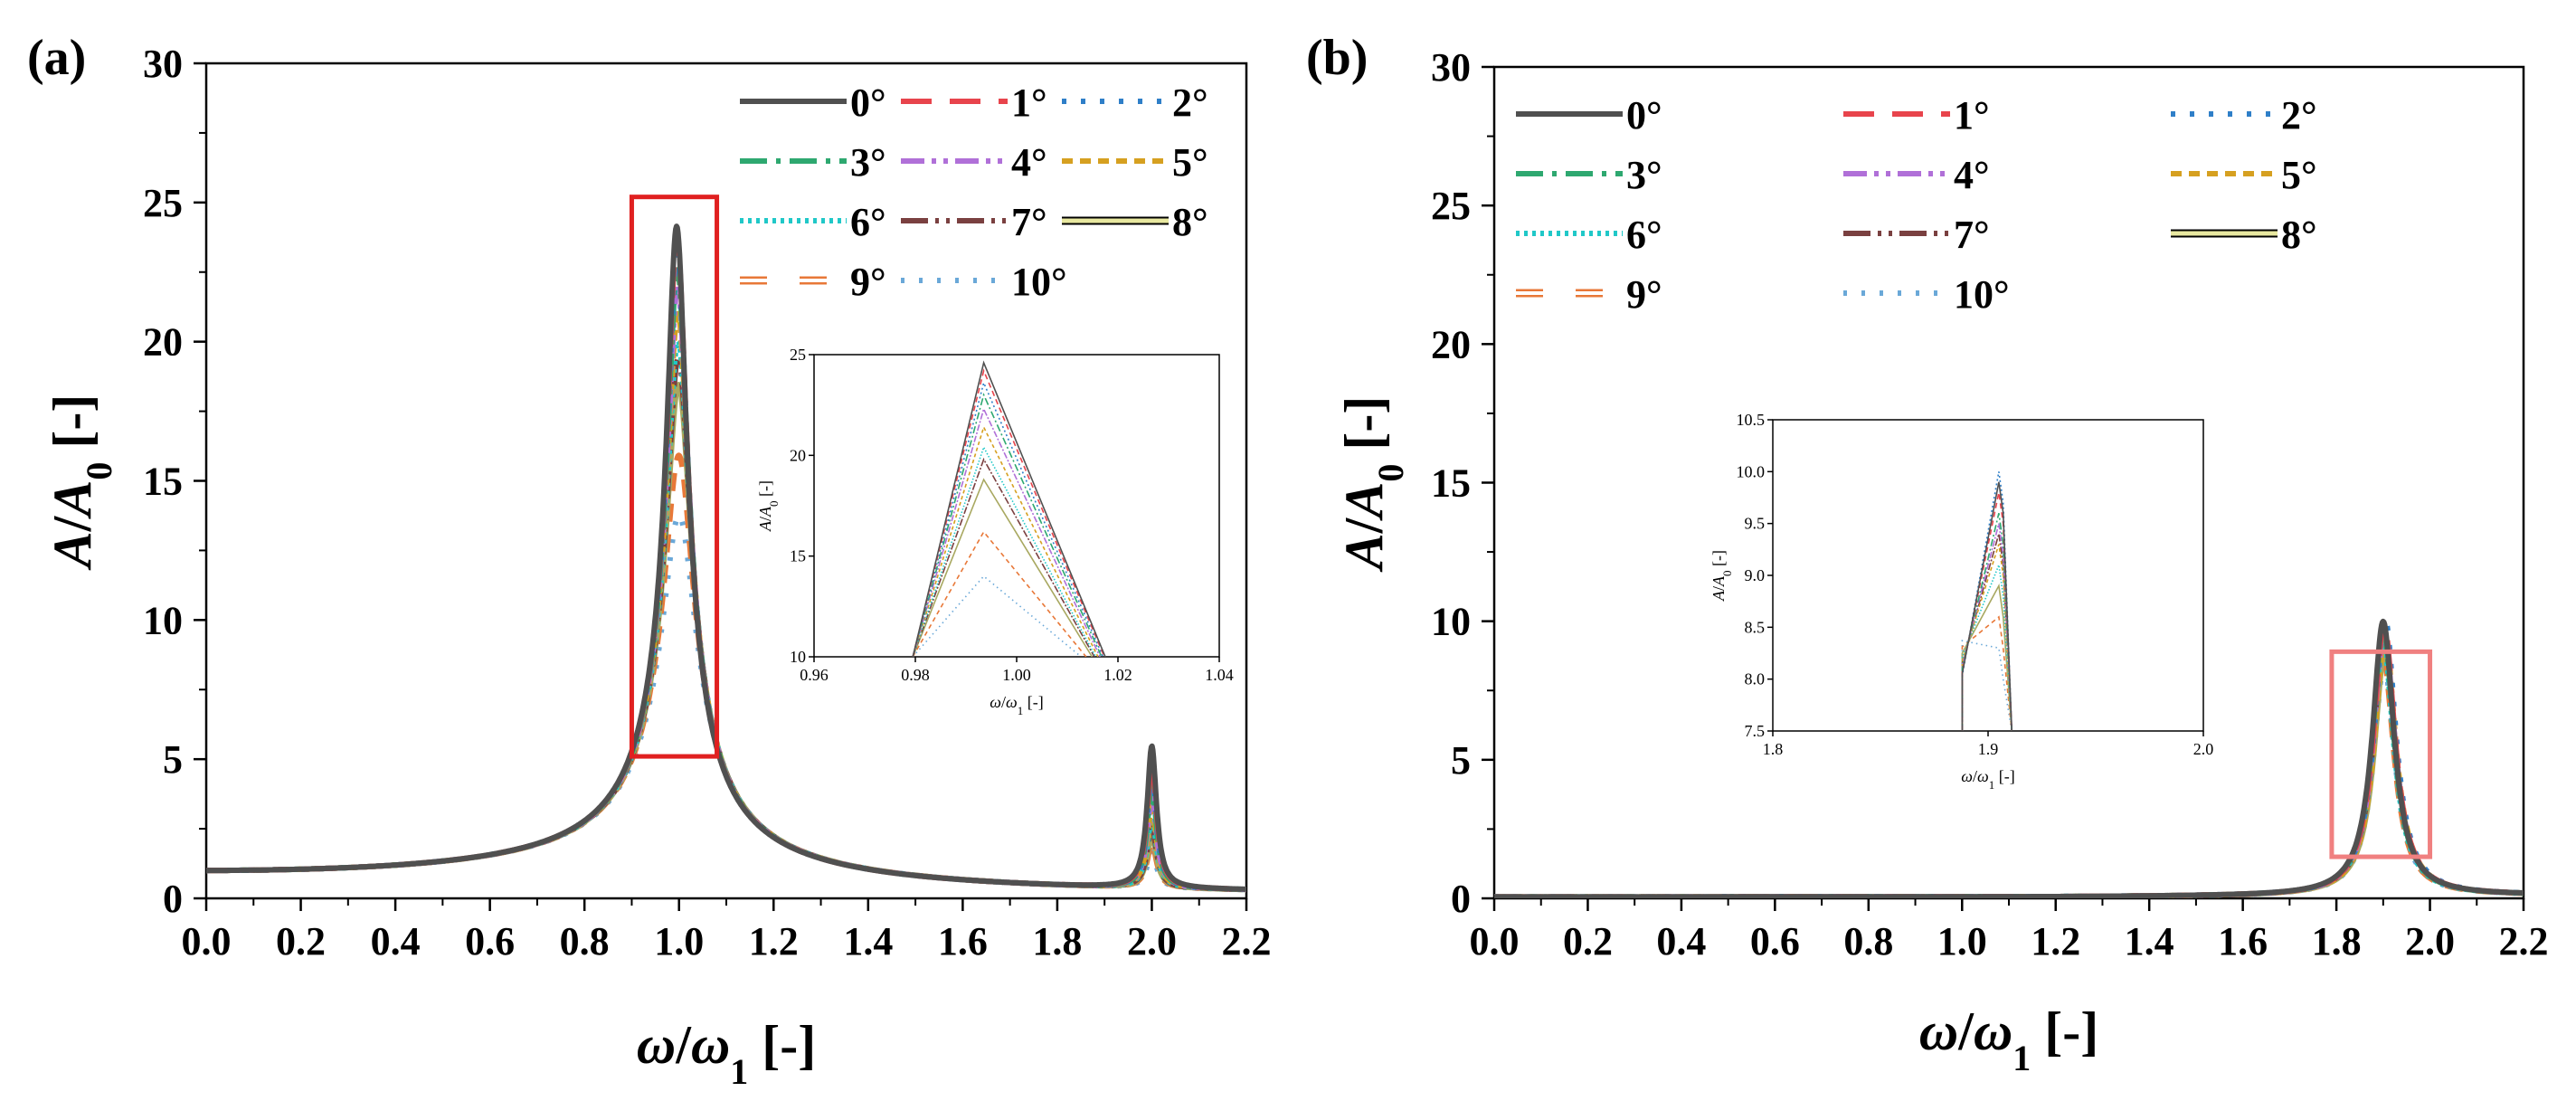  What do you see at coordinates (1751, 471) in the screenshot?
I see `inset-y-tick-label: 10.0` at bounding box center [1751, 471].